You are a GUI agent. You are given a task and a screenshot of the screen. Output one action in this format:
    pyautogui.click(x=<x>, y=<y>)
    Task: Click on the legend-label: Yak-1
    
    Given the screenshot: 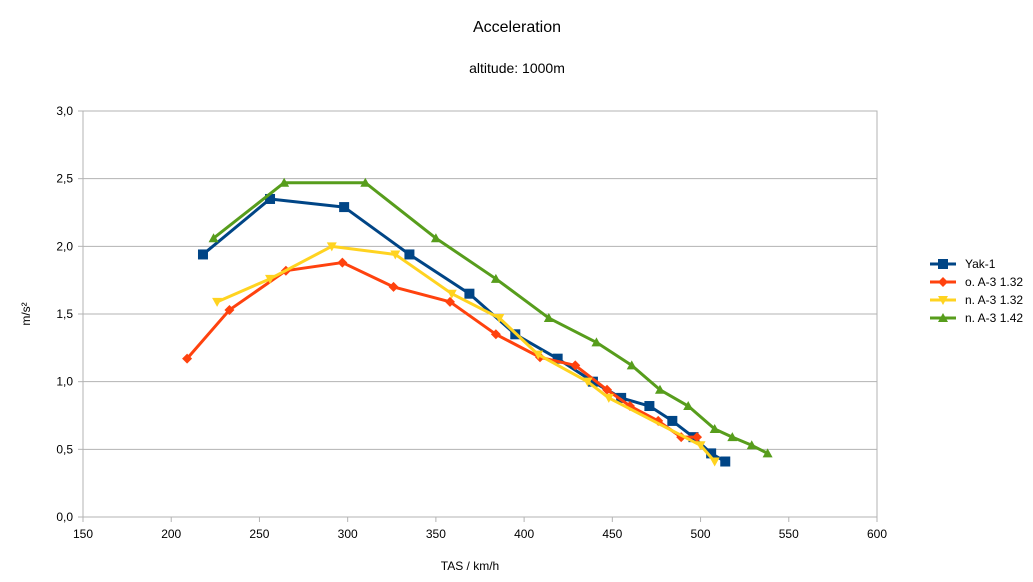 What is the action you would take?
    pyautogui.click(x=980, y=264)
    